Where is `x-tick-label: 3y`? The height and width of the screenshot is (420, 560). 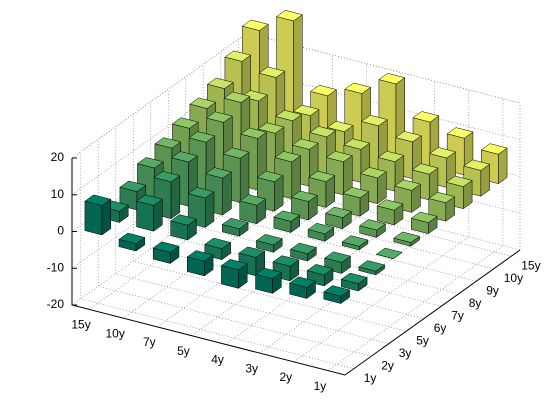
x-tick-label: 3y is located at coordinates (251, 368).